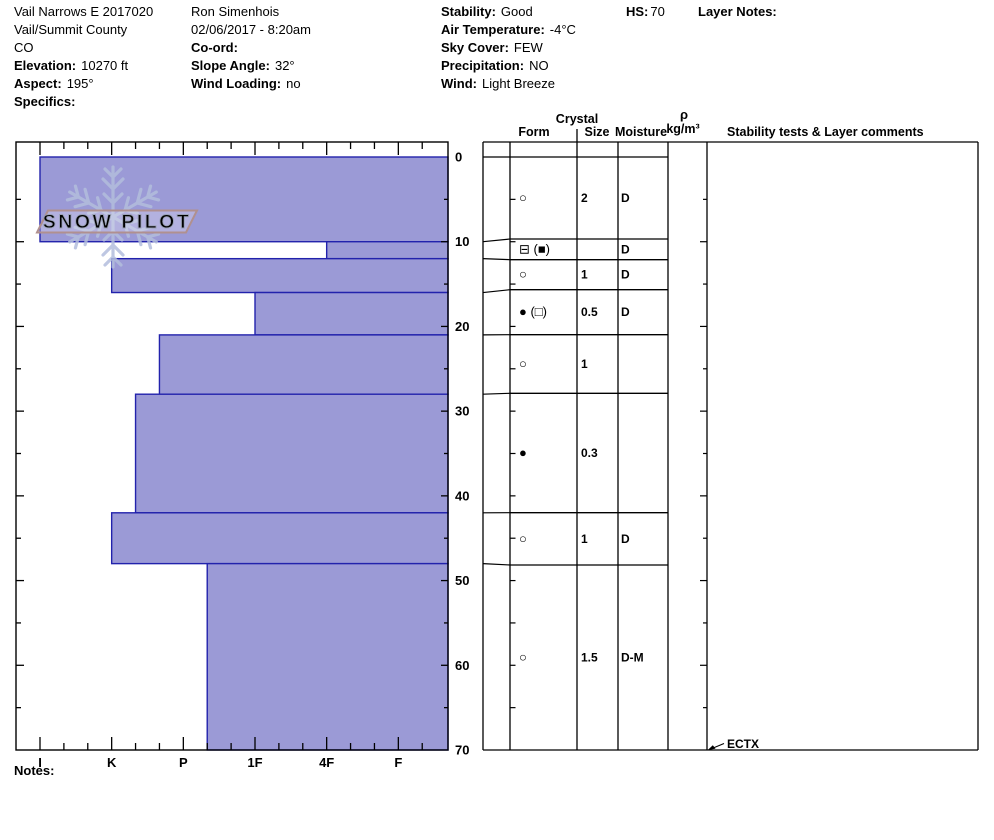 Image resolution: width=994 pixels, height=840 pixels. I want to click on depth-label: 10, so click(462, 241).